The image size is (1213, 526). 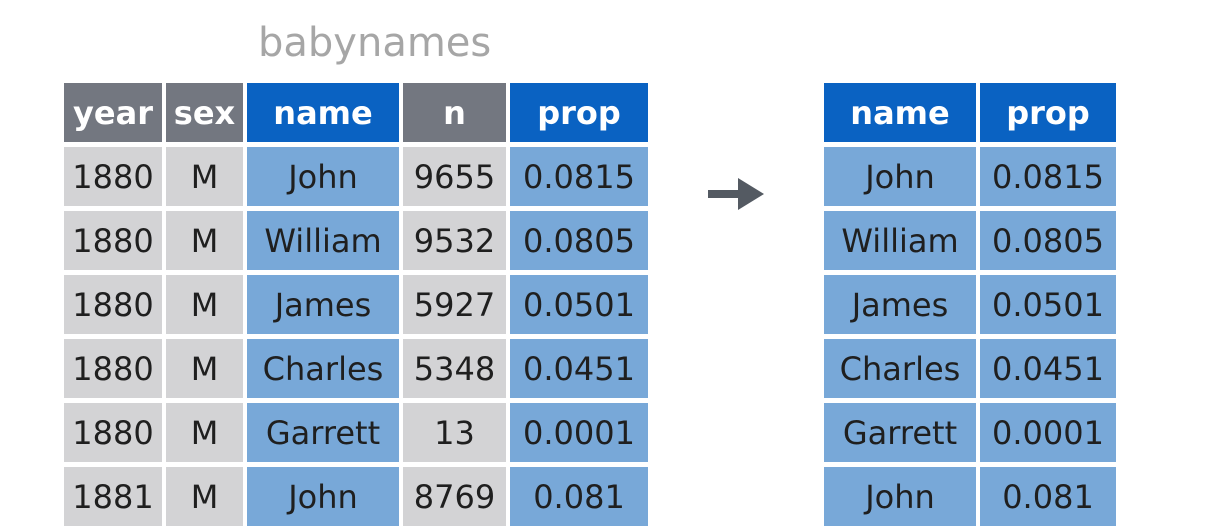 What do you see at coordinates (454, 240) in the screenshot?
I see `source-cell-n: 9532` at bounding box center [454, 240].